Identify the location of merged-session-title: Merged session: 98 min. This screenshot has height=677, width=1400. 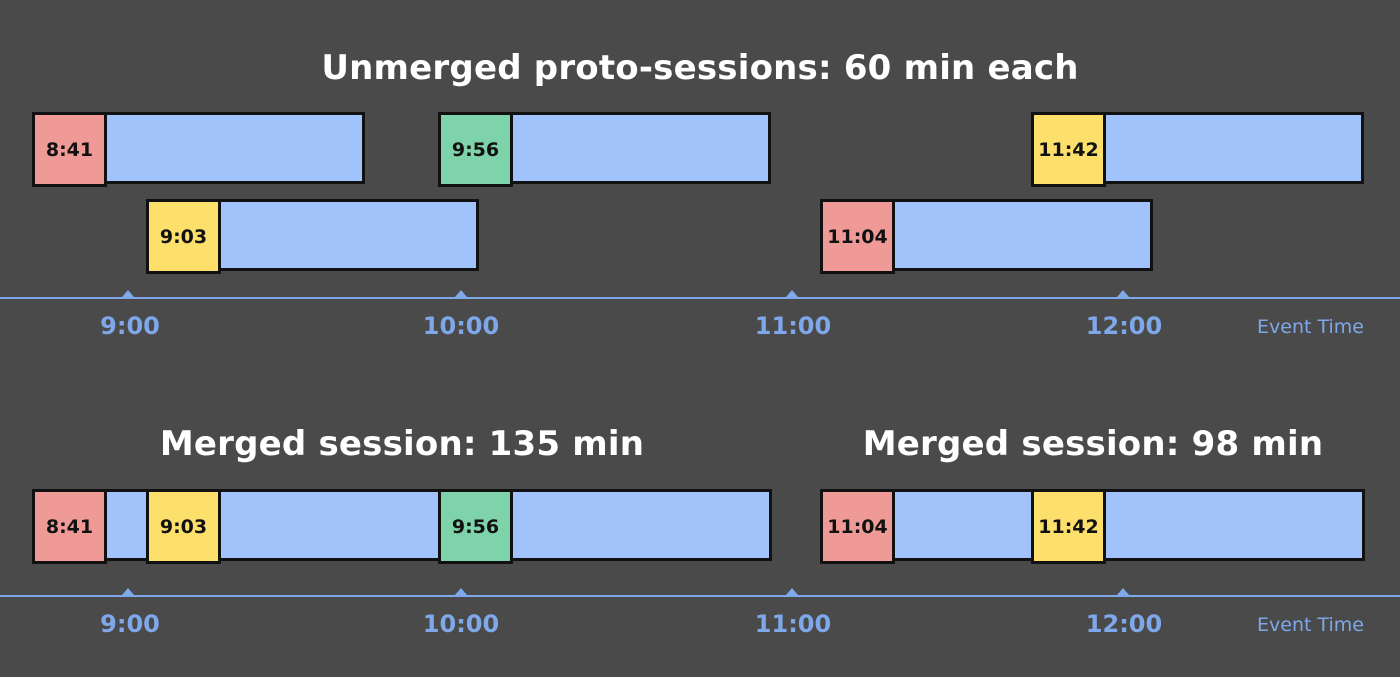
(1093, 444).